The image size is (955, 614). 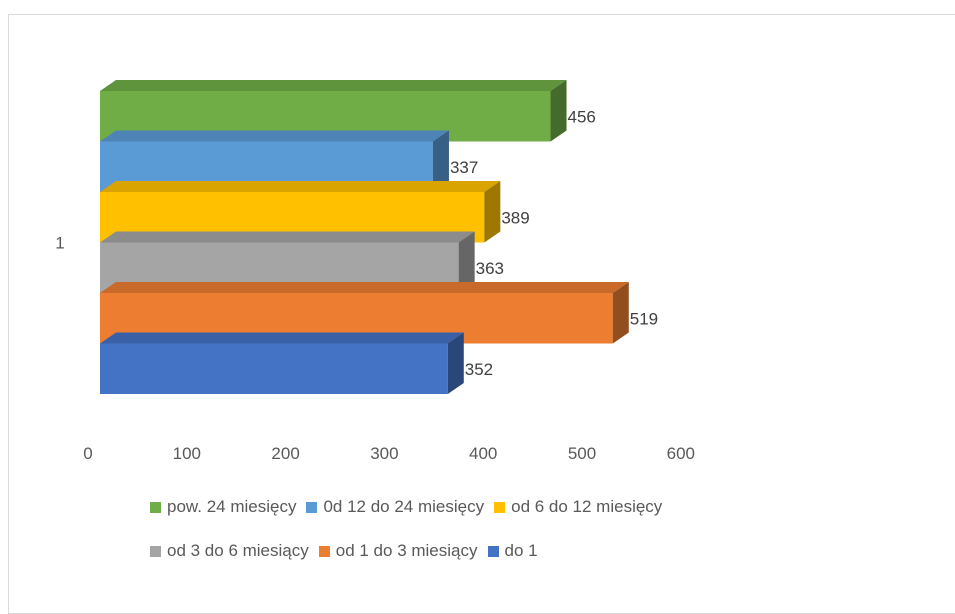 I want to click on legend-label: od 3 do 6 miesiący, so click(x=238, y=550).